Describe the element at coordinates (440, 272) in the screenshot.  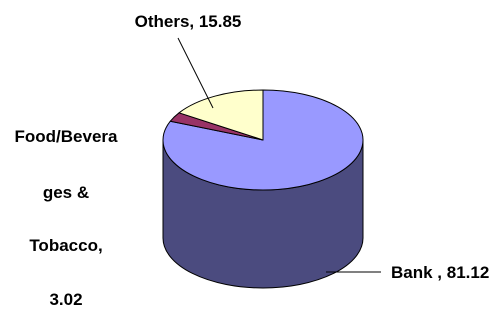
I see `data-label-bank: Bank , 81.12` at that location.